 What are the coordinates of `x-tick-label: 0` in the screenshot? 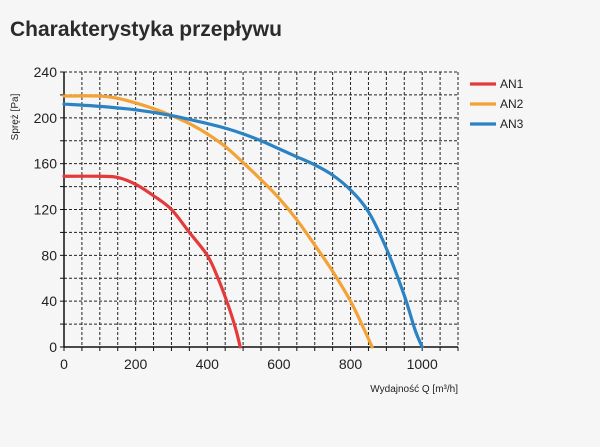 It's located at (64, 364).